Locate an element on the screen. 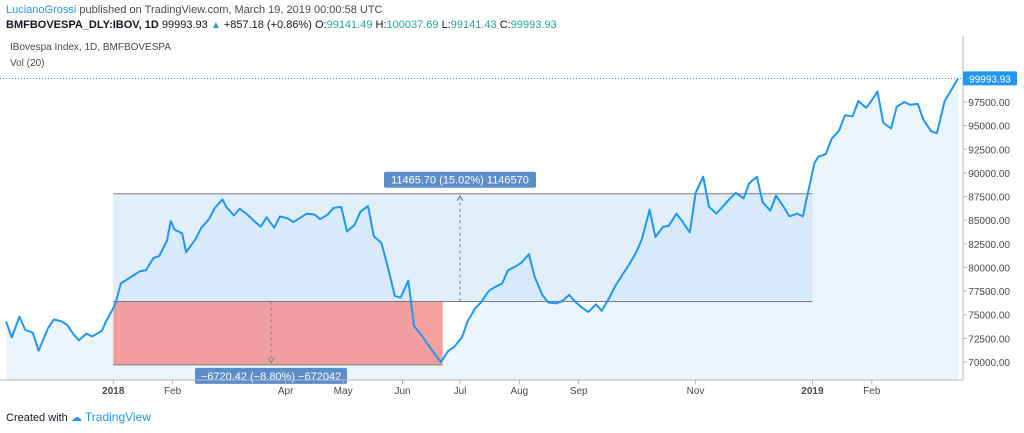  footer: Created with ☁ TradingView is located at coordinates (78, 417).